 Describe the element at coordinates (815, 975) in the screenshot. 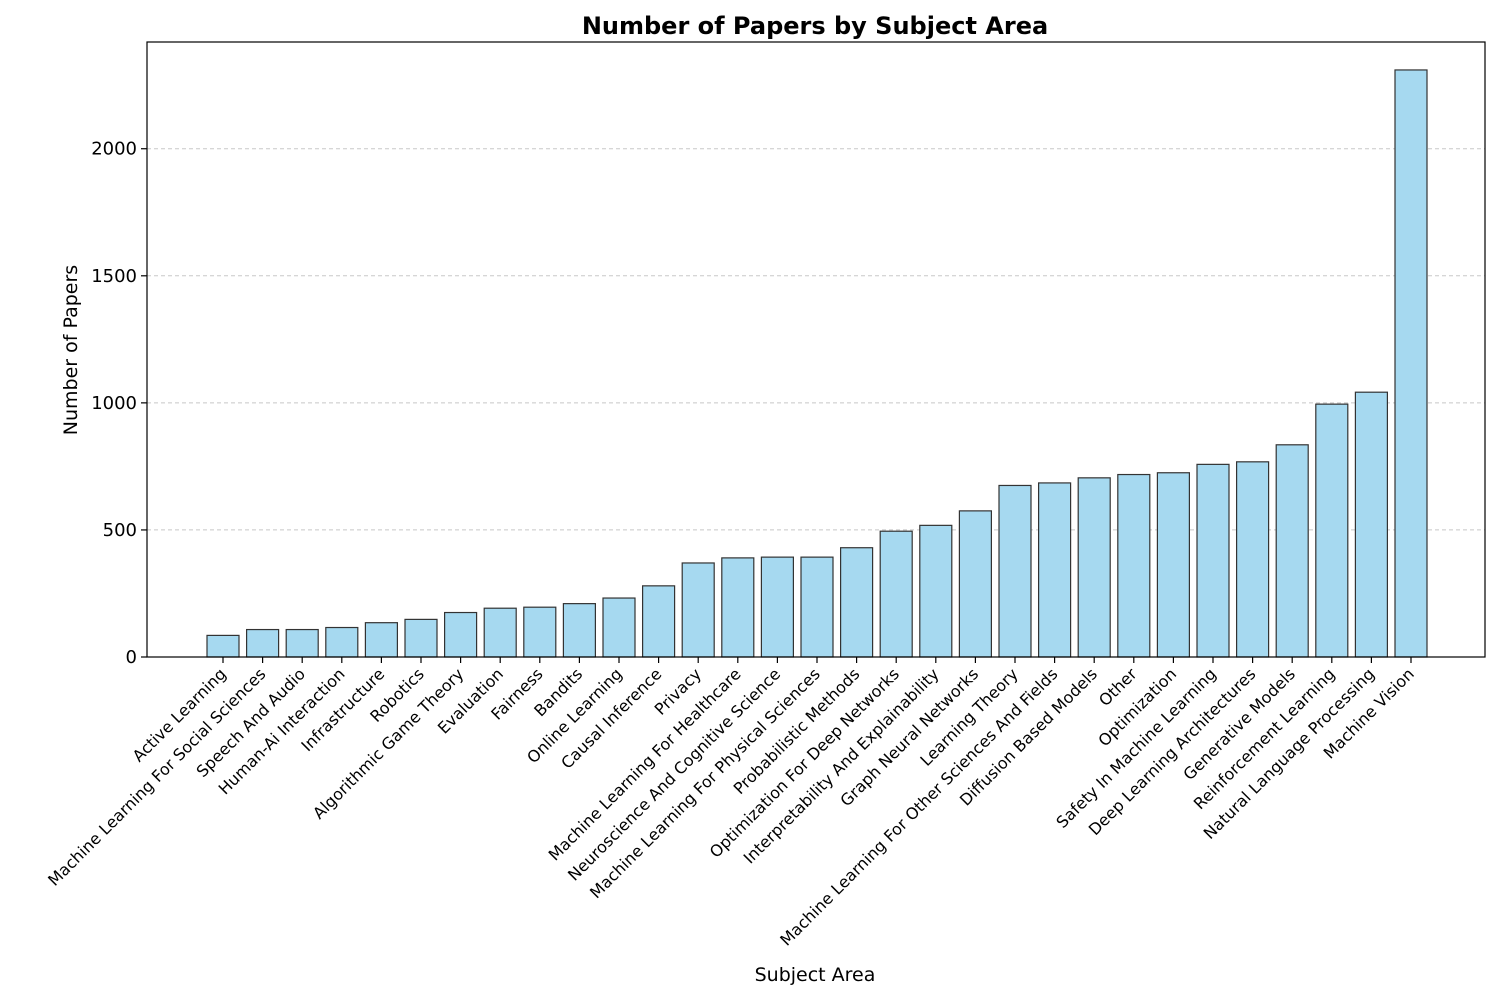

I see `x-axis-label: Subject Area` at that location.